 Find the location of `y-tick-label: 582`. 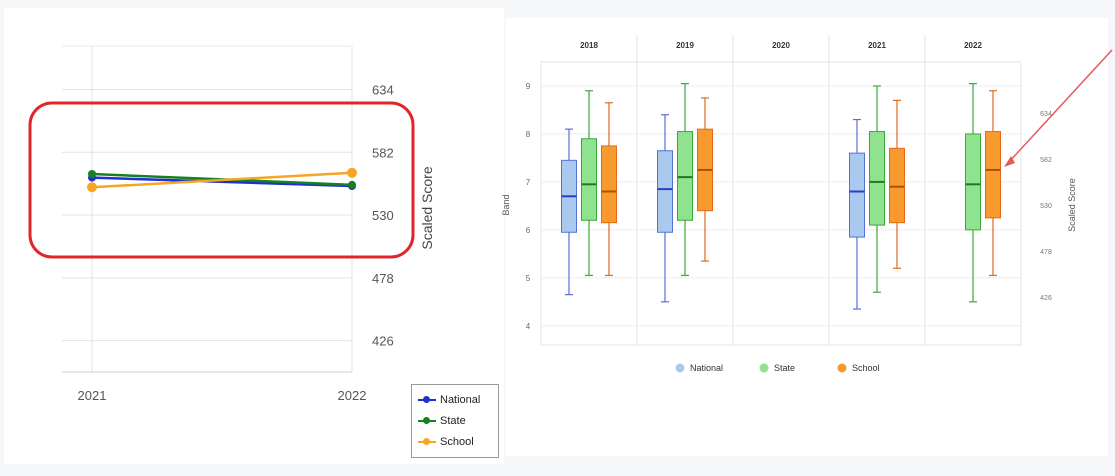

y-tick-label: 582 is located at coordinates (383, 152).